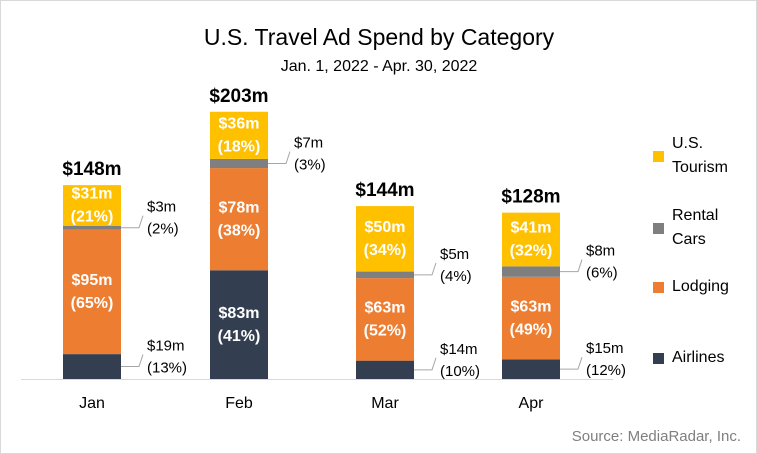 This screenshot has height=454, width=757. I want to click on share-label: (21%), so click(92, 217).